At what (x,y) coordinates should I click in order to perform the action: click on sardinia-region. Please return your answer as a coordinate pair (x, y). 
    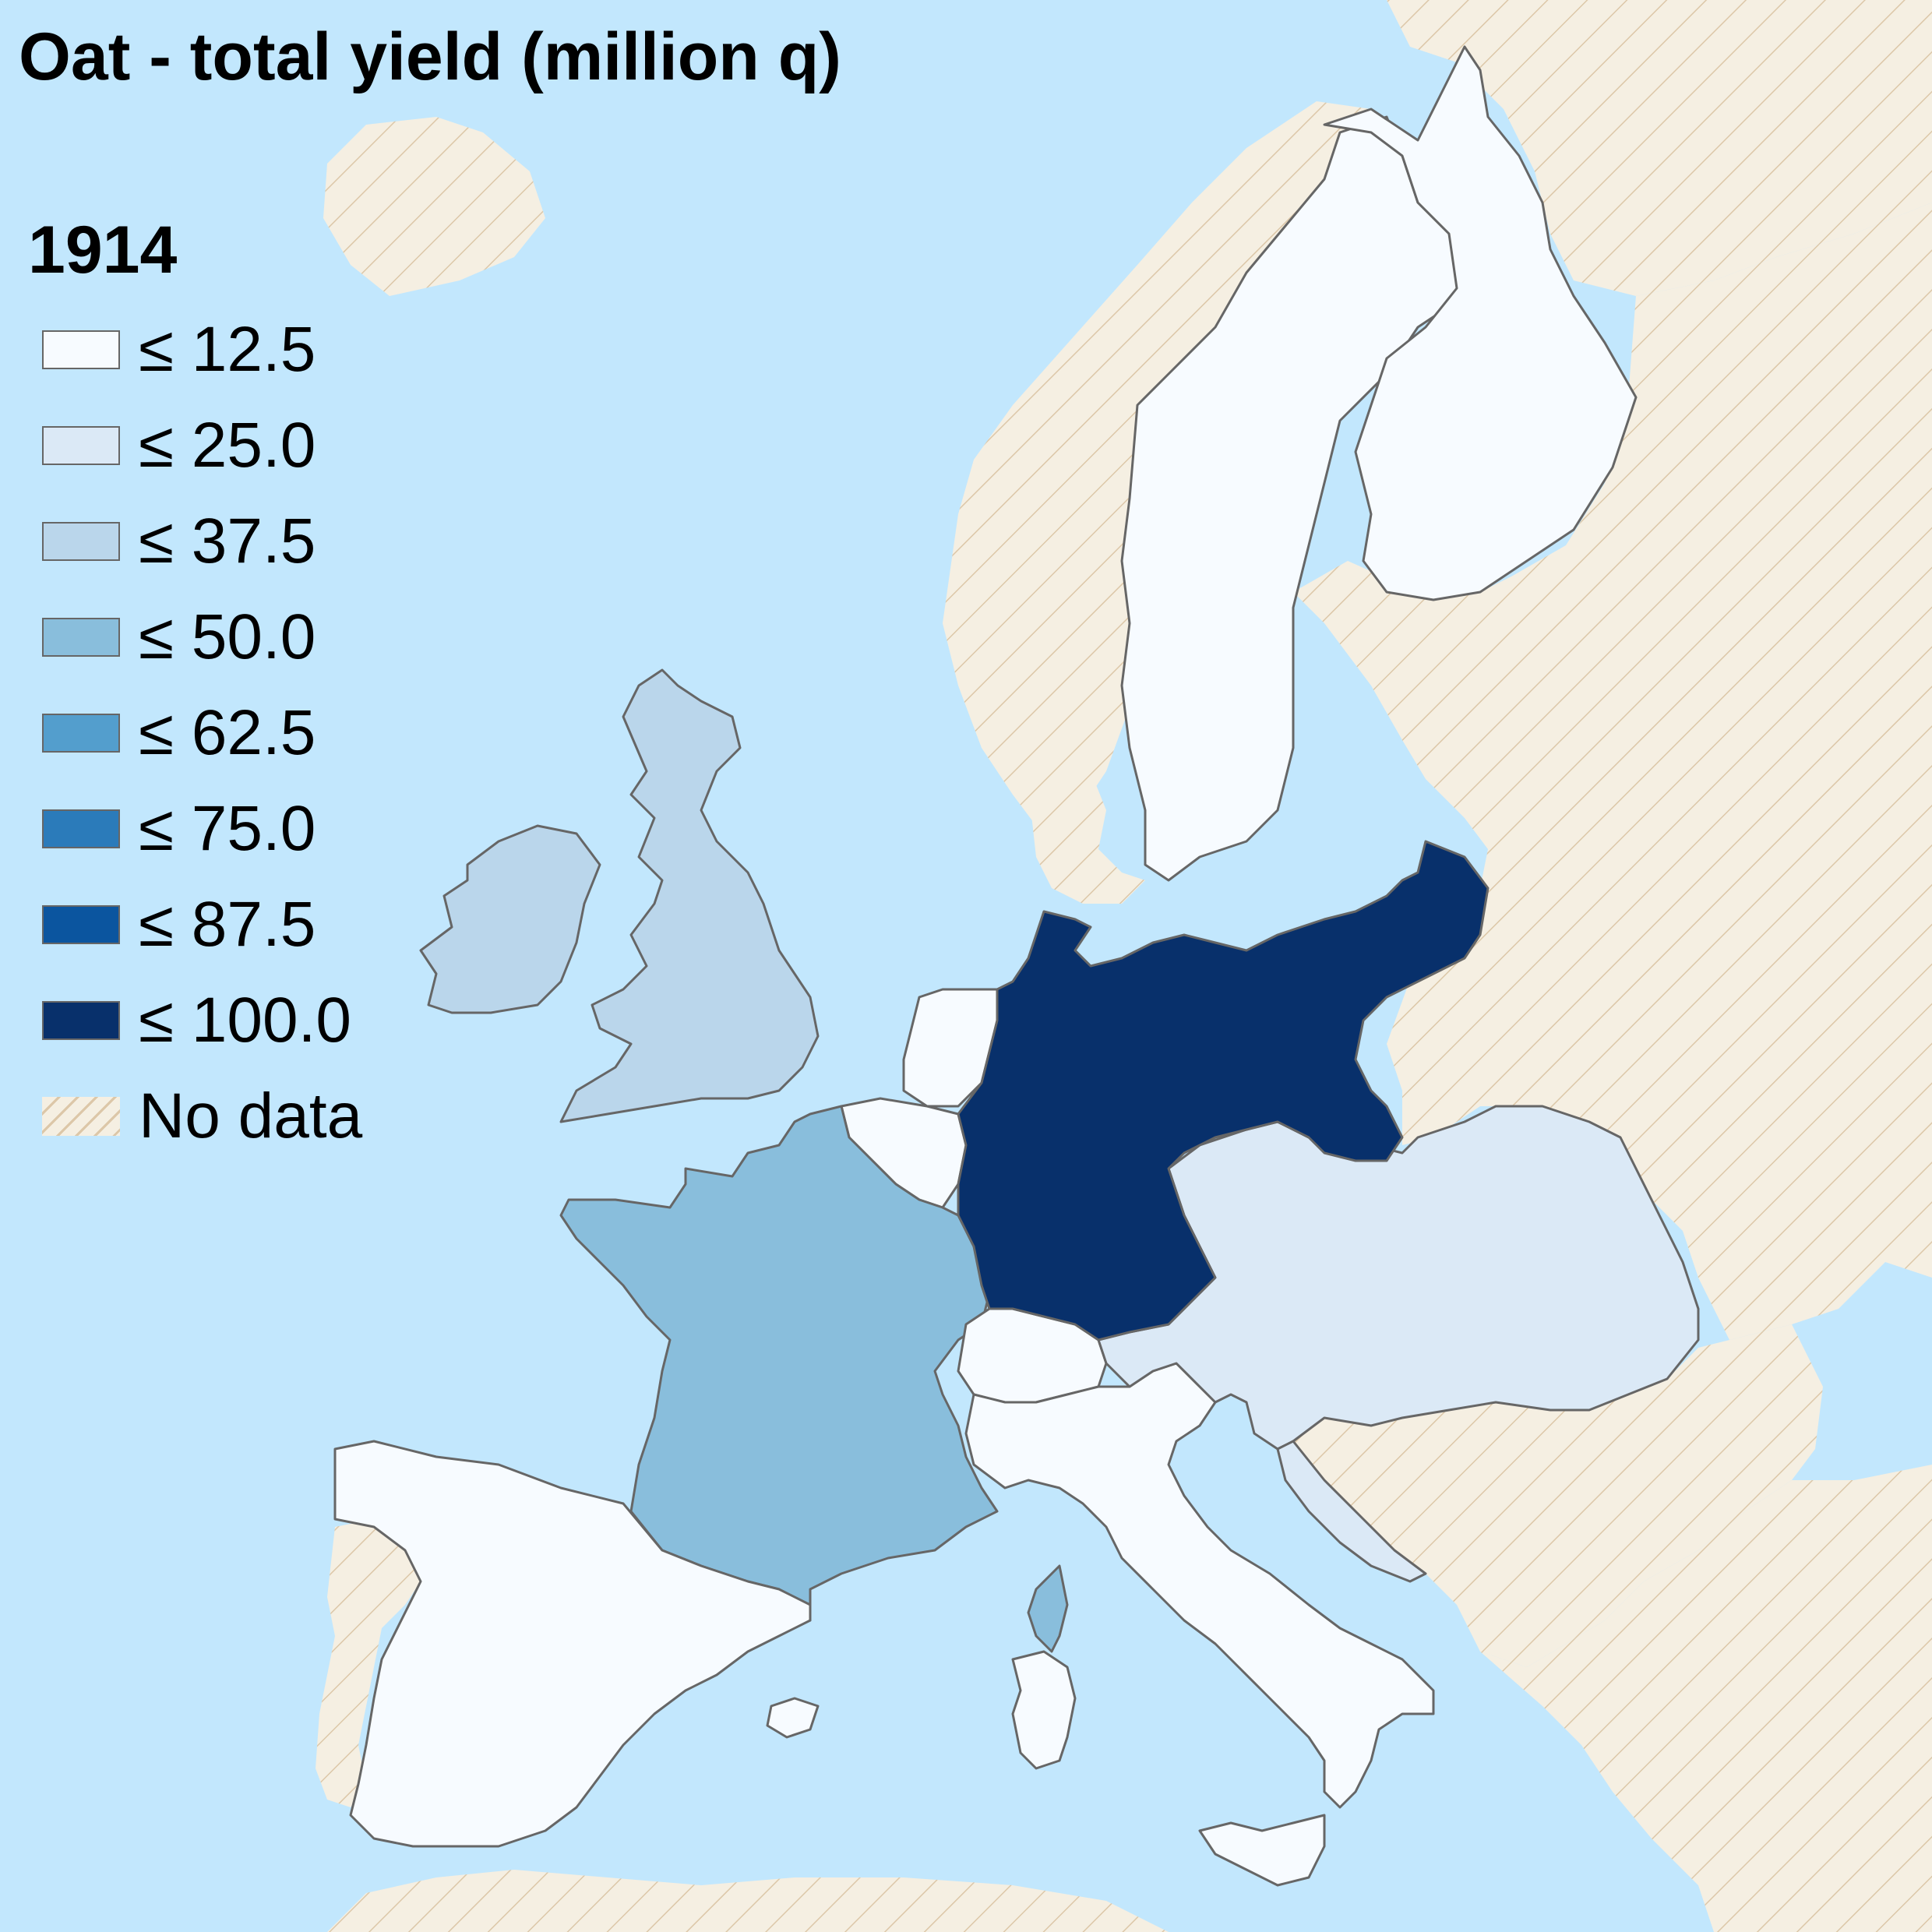
    Looking at the image, I should click on (1044, 1710).